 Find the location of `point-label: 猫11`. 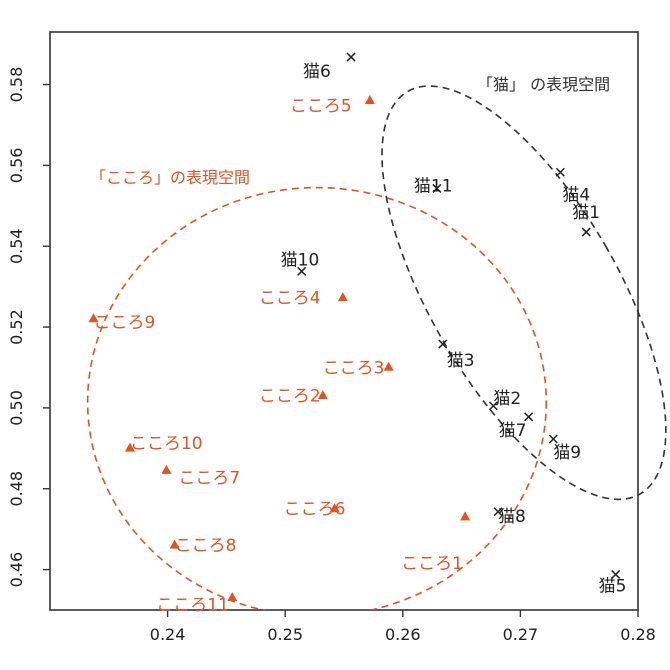

point-label: 猫11 is located at coordinates (433, 186).